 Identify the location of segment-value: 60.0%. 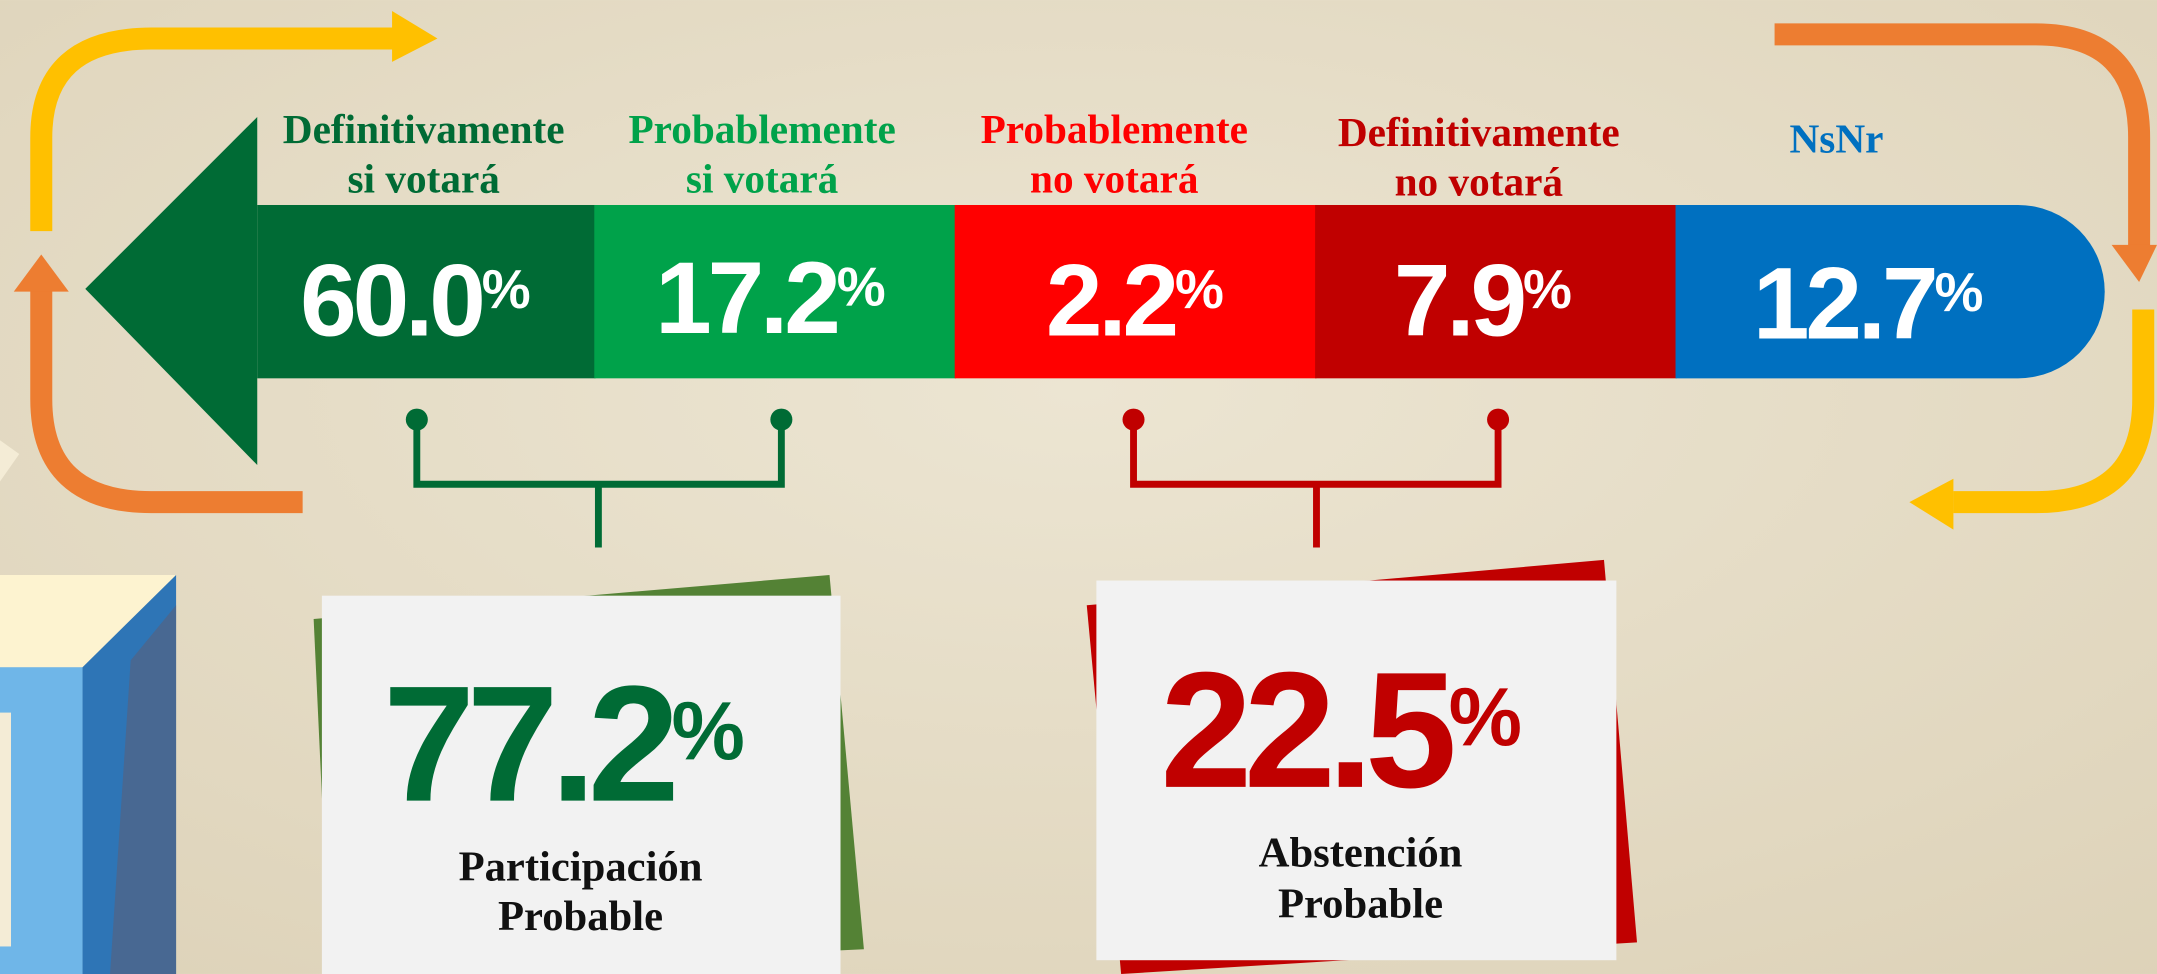
(415, 301).